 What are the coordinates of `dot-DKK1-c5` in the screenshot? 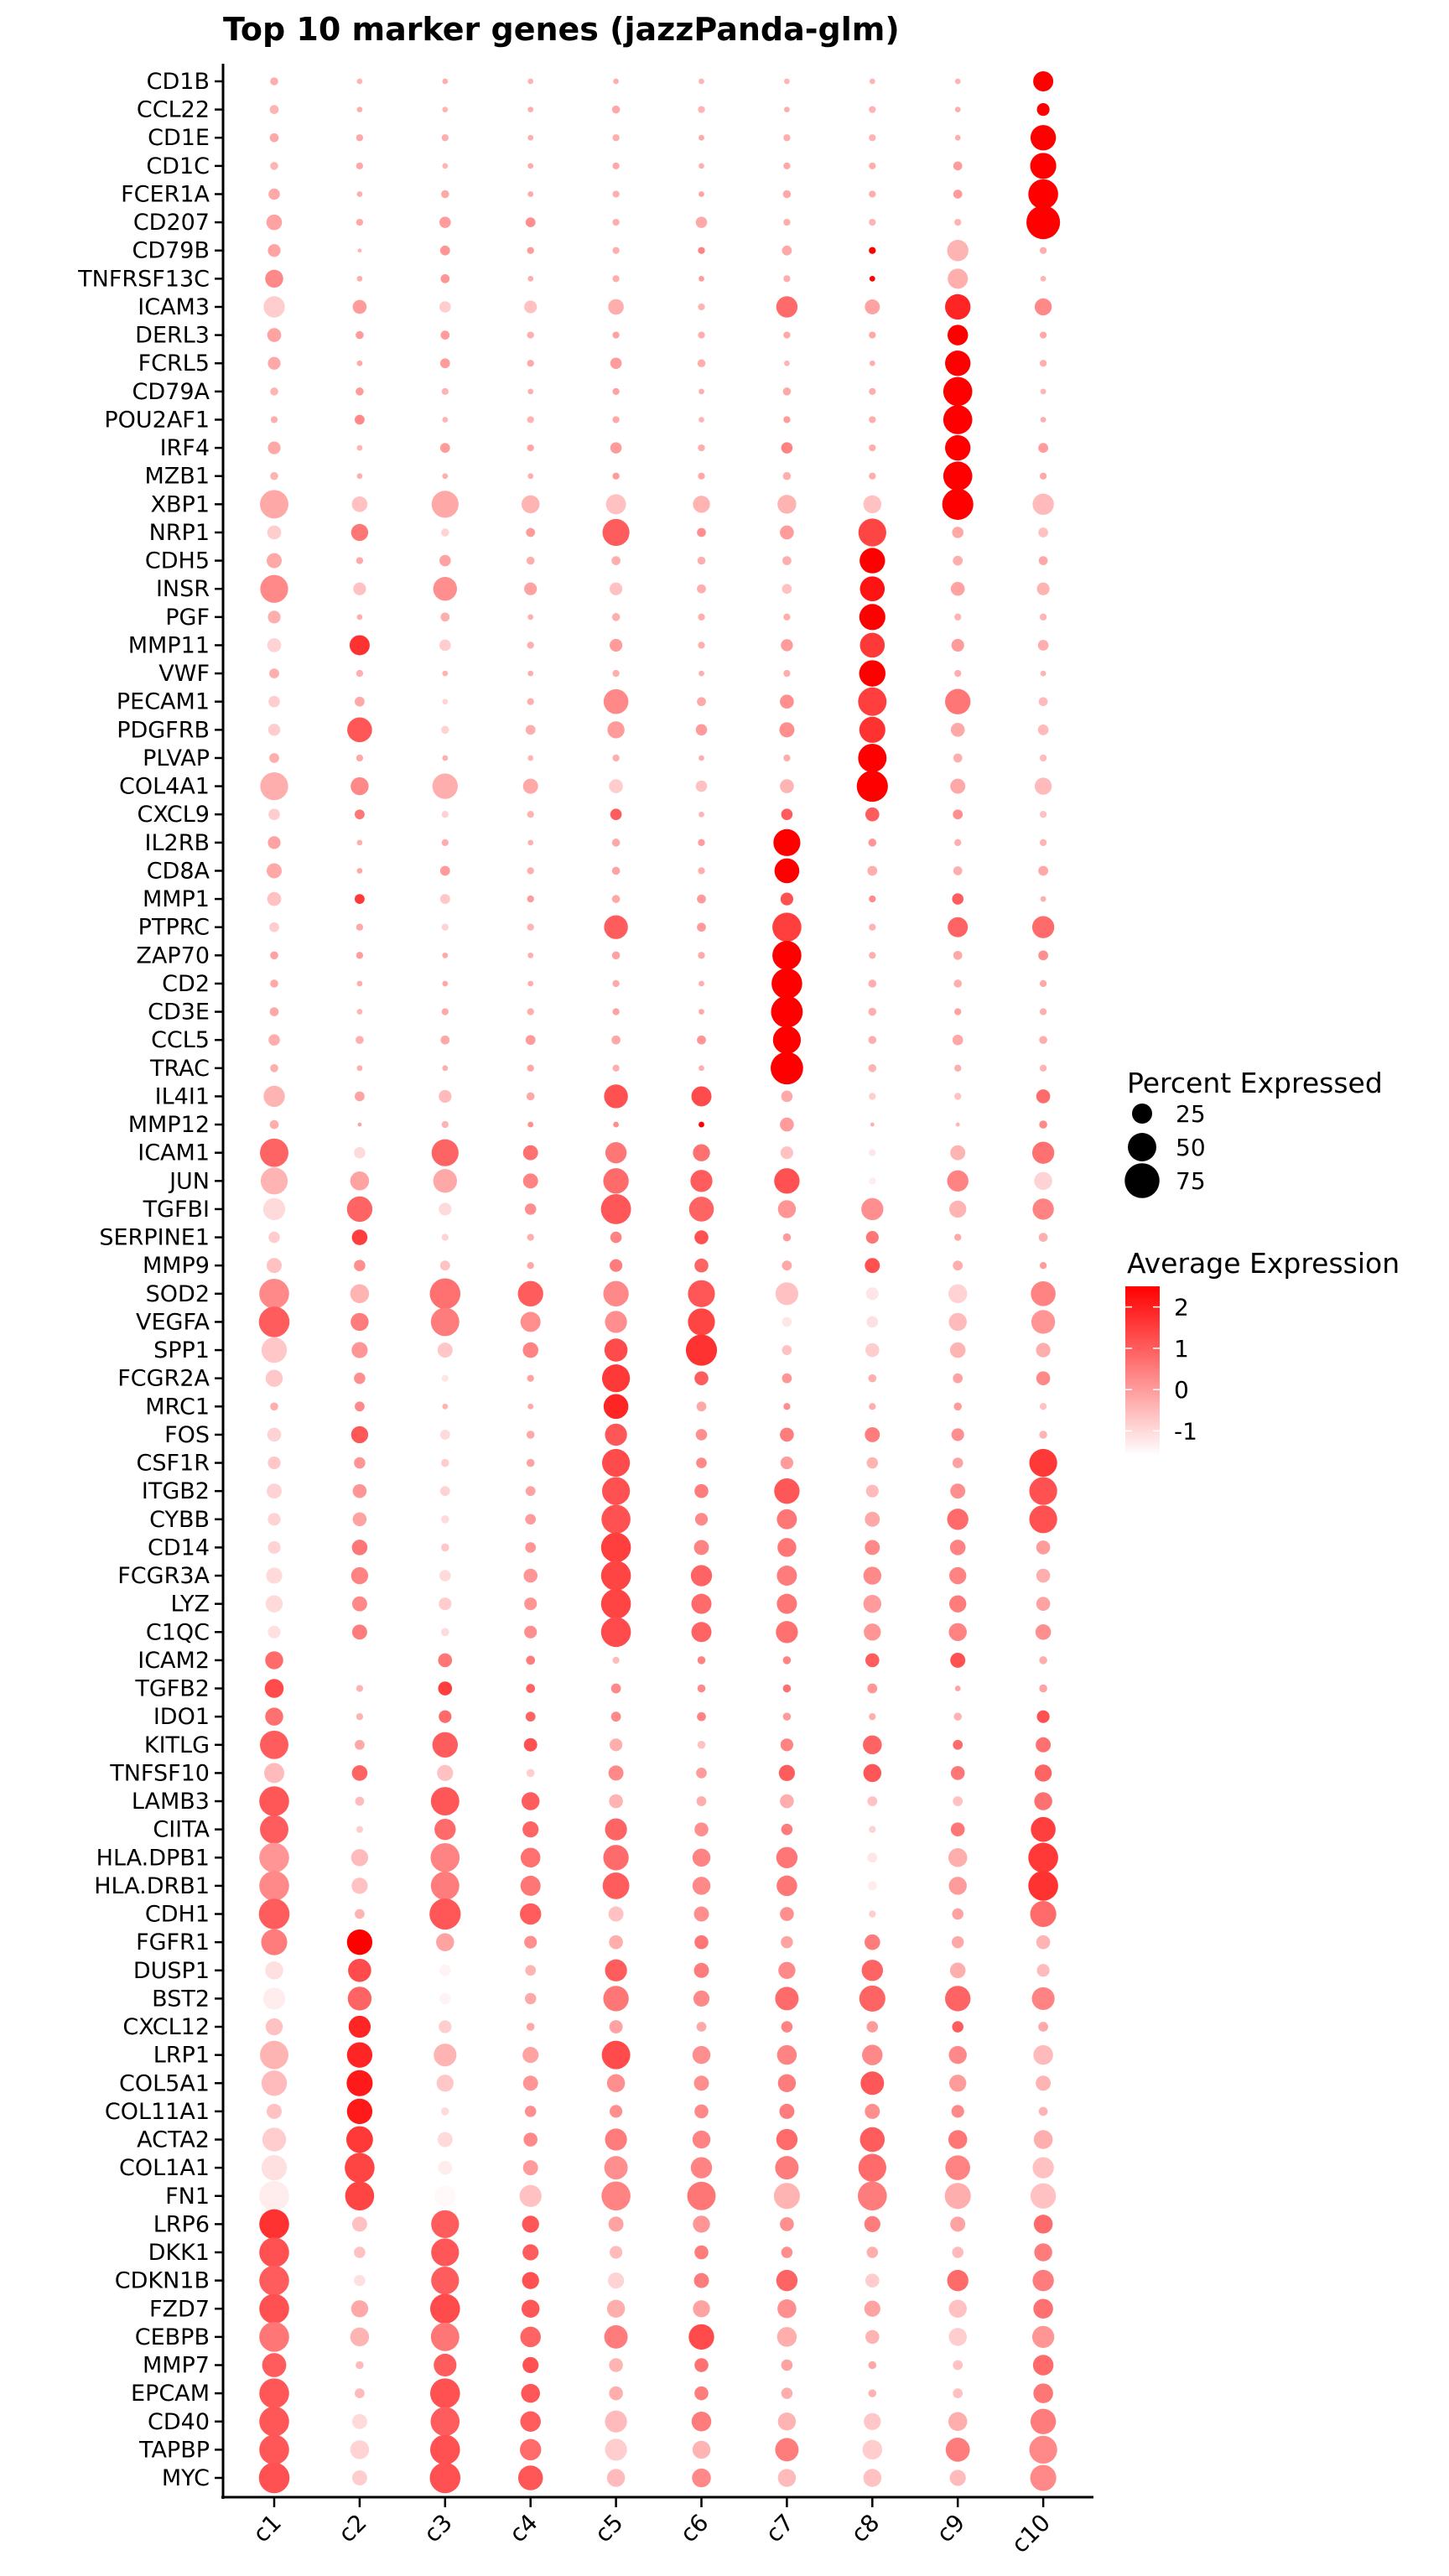 It's located at (616, 2252).